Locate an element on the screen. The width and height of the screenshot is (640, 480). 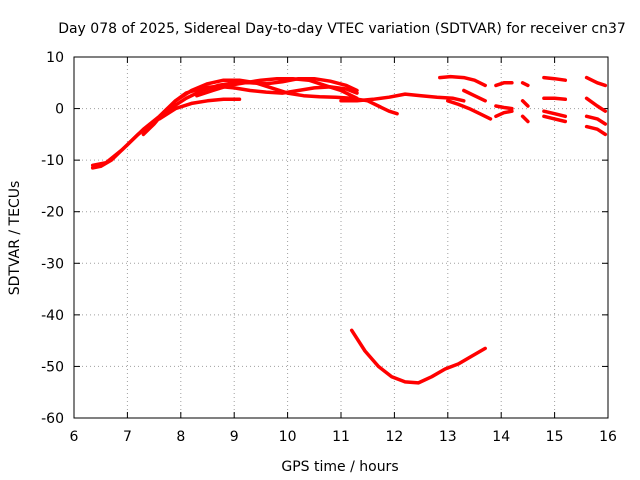
x-tick-label: 16 is located at coordinates (608, 437).